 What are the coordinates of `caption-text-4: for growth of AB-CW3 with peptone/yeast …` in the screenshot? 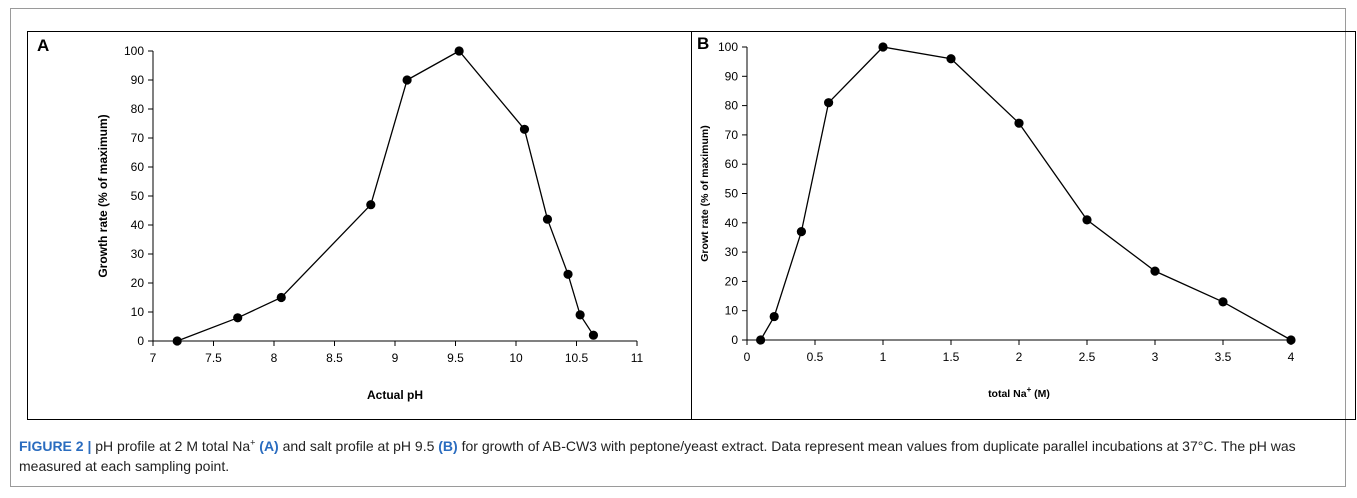 It's located at (657, 456).